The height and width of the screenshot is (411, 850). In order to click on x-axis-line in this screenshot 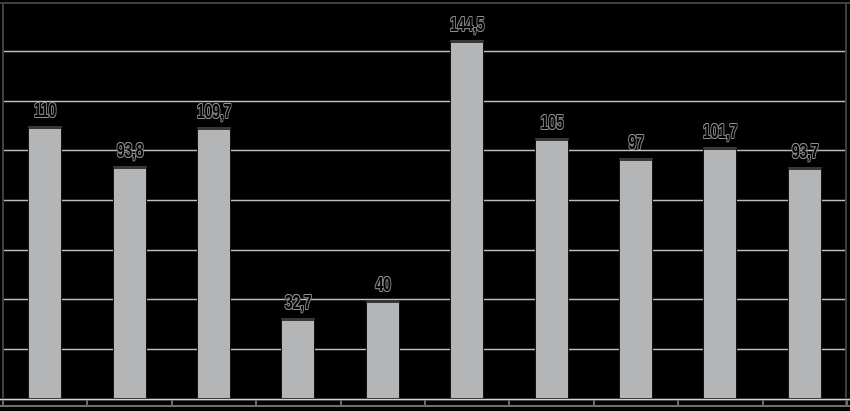, I will do `click(425, 399)`.